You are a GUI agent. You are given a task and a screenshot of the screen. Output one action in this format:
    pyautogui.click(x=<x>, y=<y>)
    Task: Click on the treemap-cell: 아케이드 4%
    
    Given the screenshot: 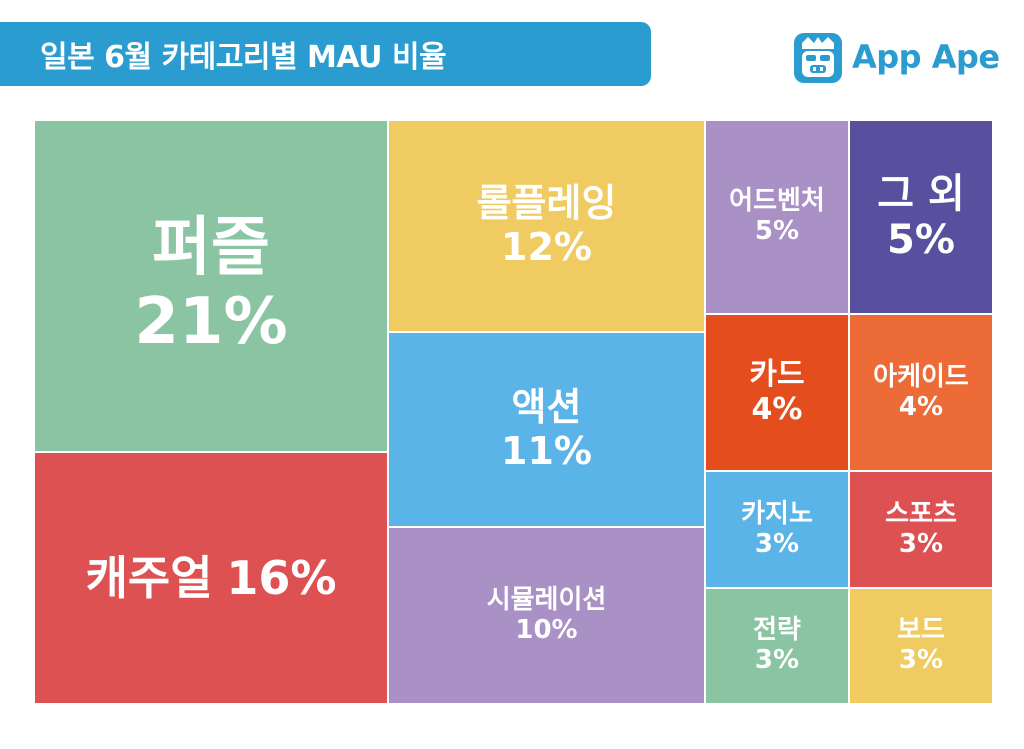 What is the action you would take?
    pyautogui.click(x=921, y=392)
    